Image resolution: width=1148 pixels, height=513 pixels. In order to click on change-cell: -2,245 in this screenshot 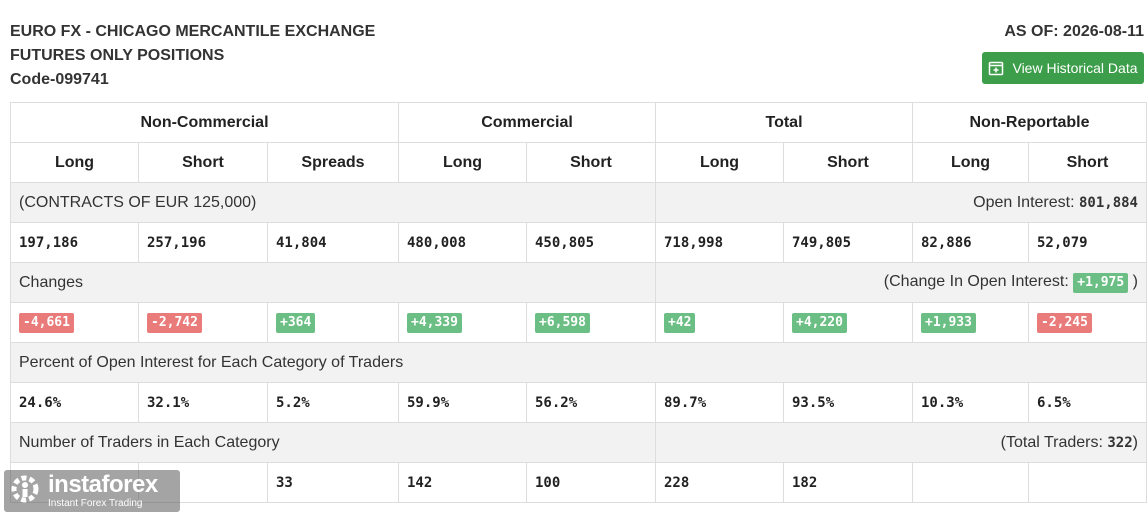, I will do `click(1087, 322)`.